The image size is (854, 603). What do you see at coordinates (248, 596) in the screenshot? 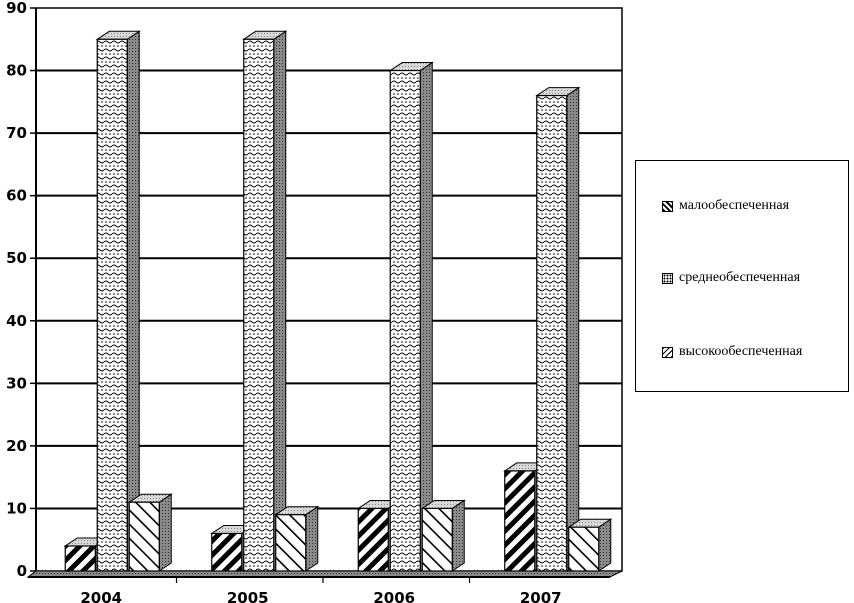
I see `x-tick-label: 2005` at bounding box center [248, 596].